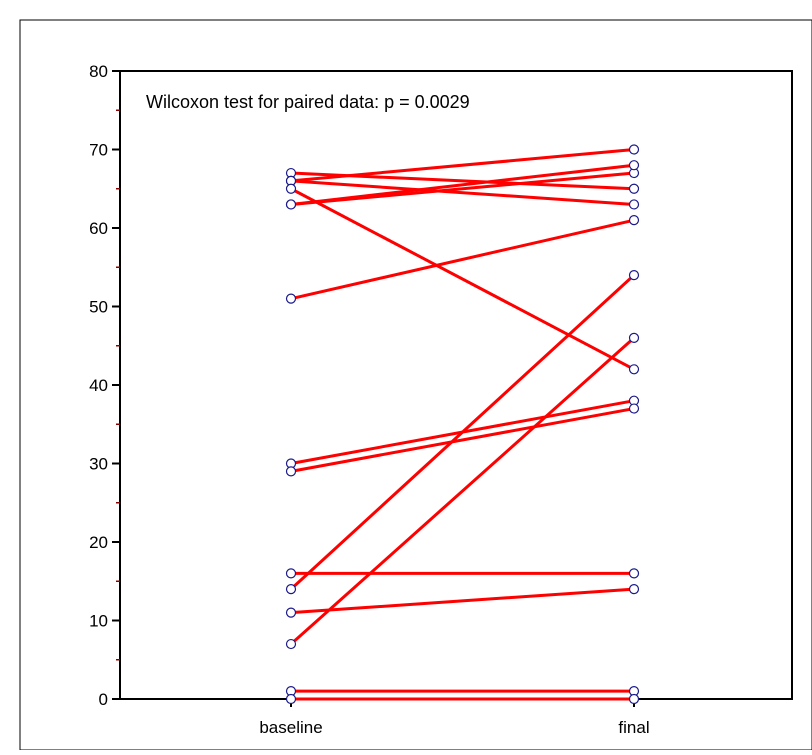 This screenshot has height=755, width=812. Describe the element at coordinates (98, 621) in the screenshot. I see `y-tick-label: 10` at that location.